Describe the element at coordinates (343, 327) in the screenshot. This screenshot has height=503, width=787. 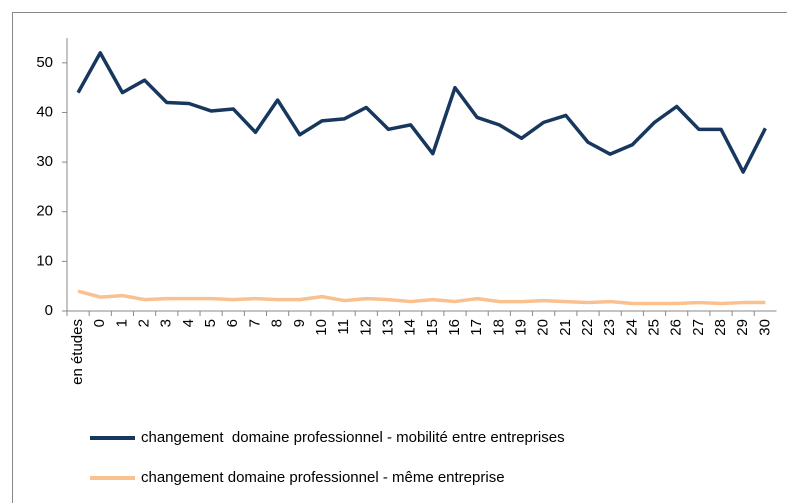
I see `x-tick-label: 11` at that location.